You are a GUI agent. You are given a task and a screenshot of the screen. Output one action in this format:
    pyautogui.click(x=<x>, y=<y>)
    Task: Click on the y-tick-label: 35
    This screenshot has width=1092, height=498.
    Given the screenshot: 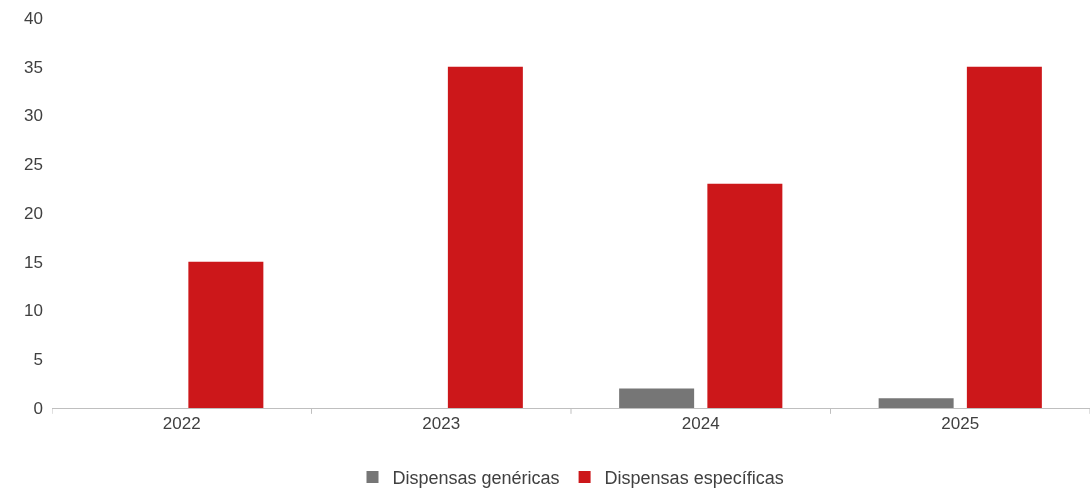 What is the action you would take?
    pyautogui.click(x=33, y=67)
    